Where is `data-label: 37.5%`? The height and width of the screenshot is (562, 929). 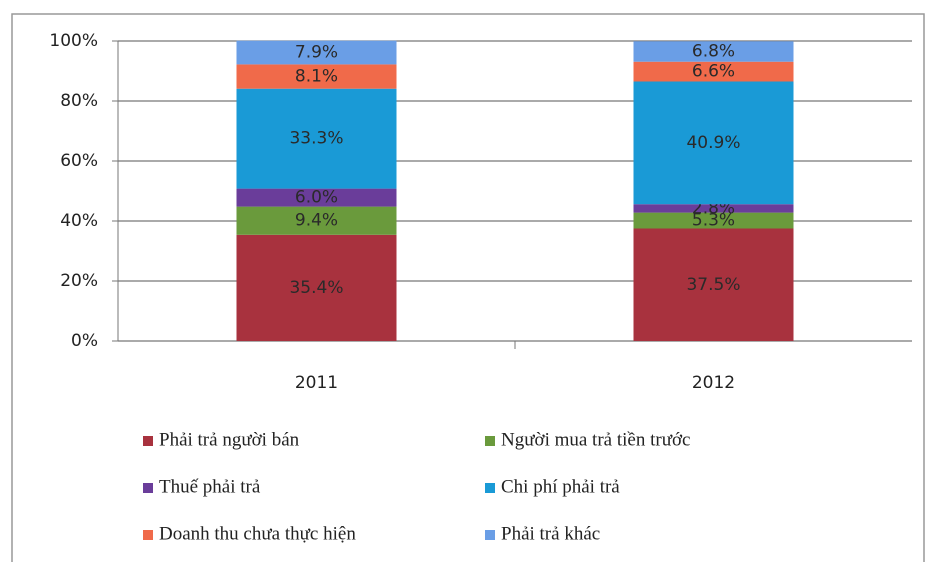
data-label: 37.5% is located at coordinates (713, 285).